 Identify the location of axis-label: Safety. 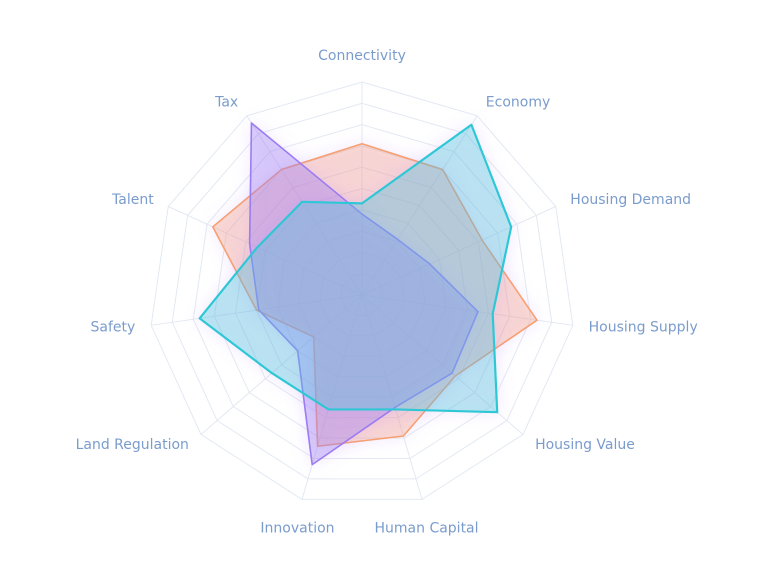
(113, 328).